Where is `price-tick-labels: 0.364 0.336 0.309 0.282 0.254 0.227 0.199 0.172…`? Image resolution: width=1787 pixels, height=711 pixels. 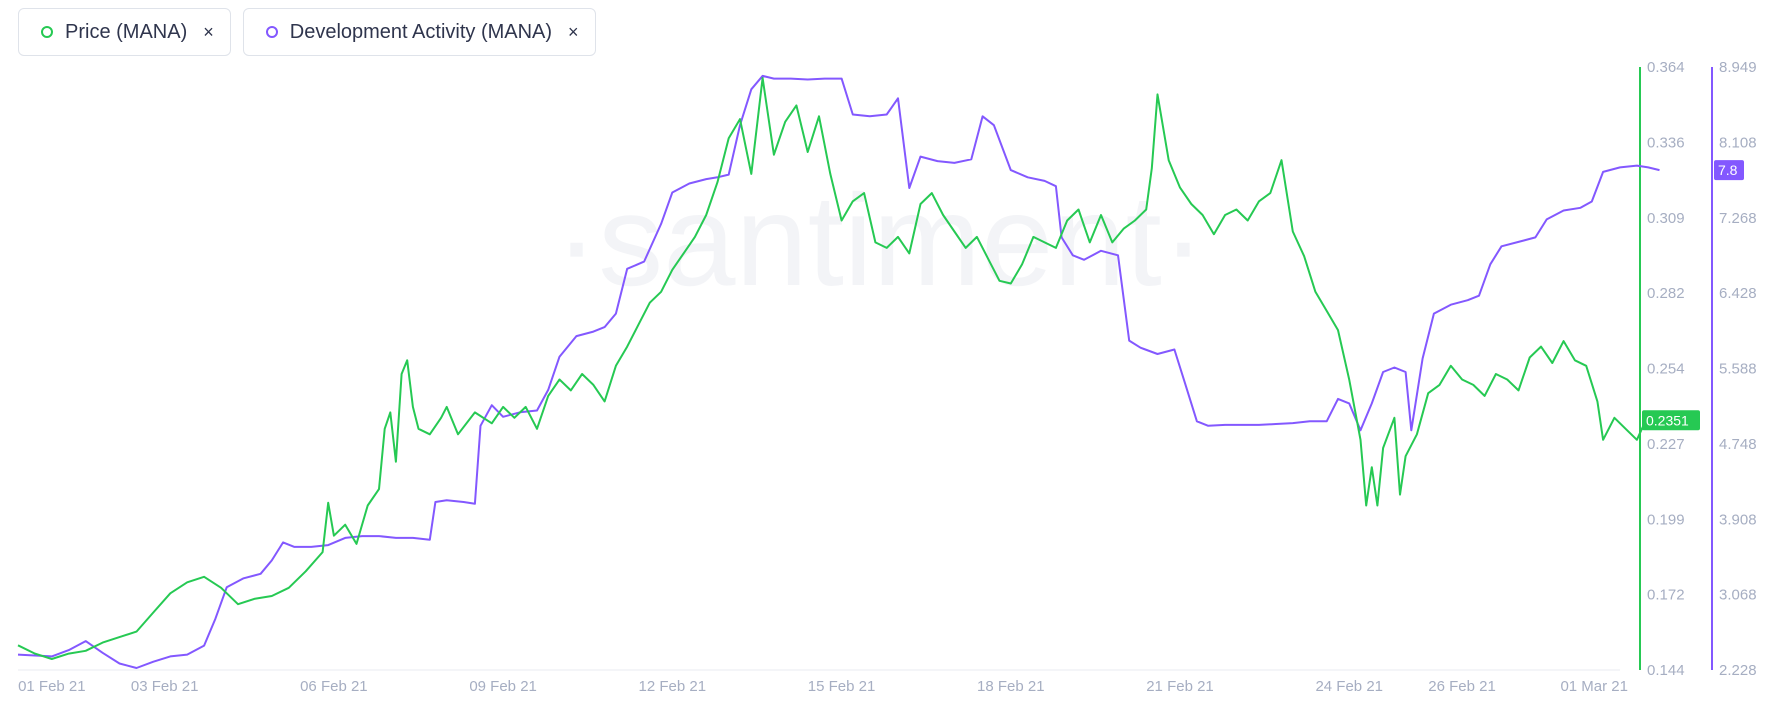 price-tick-labels: 0.364 0.336 0.309 0.282 0.254 0.227 0.199 0.172… is located at coordinates (1666, 369).